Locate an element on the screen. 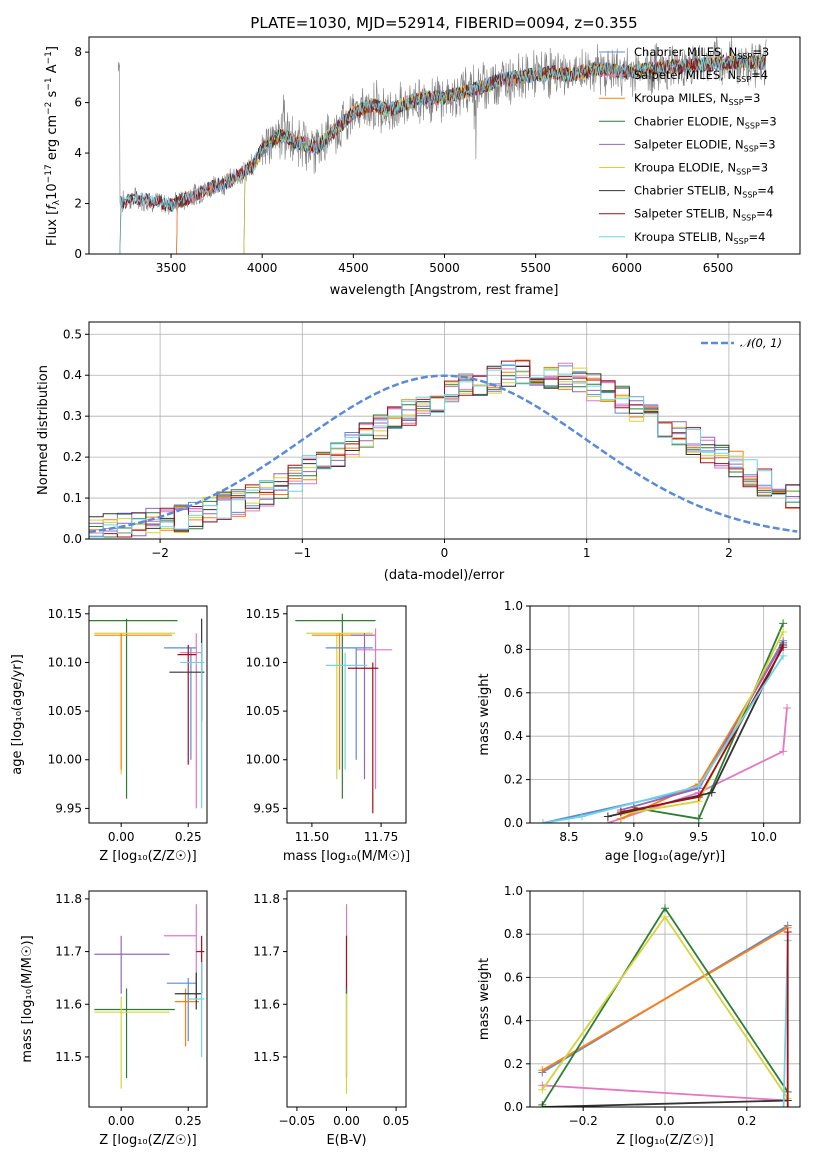 This screenshot has height=1170, width=819. y-tick-label: 8 is located at coordinates (78, 52).